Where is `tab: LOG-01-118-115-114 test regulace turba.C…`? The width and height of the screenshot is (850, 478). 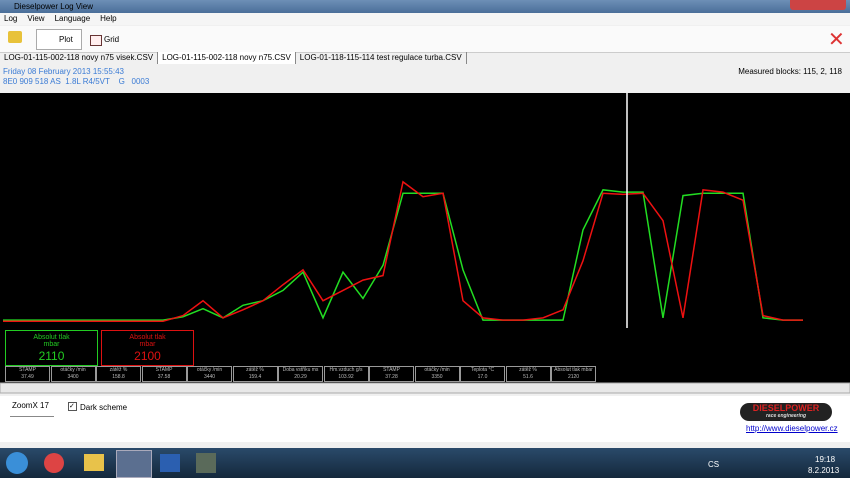 tab: LOG-01-118-115-114 test regulace turba.C… is located at coordinates (381, 58).